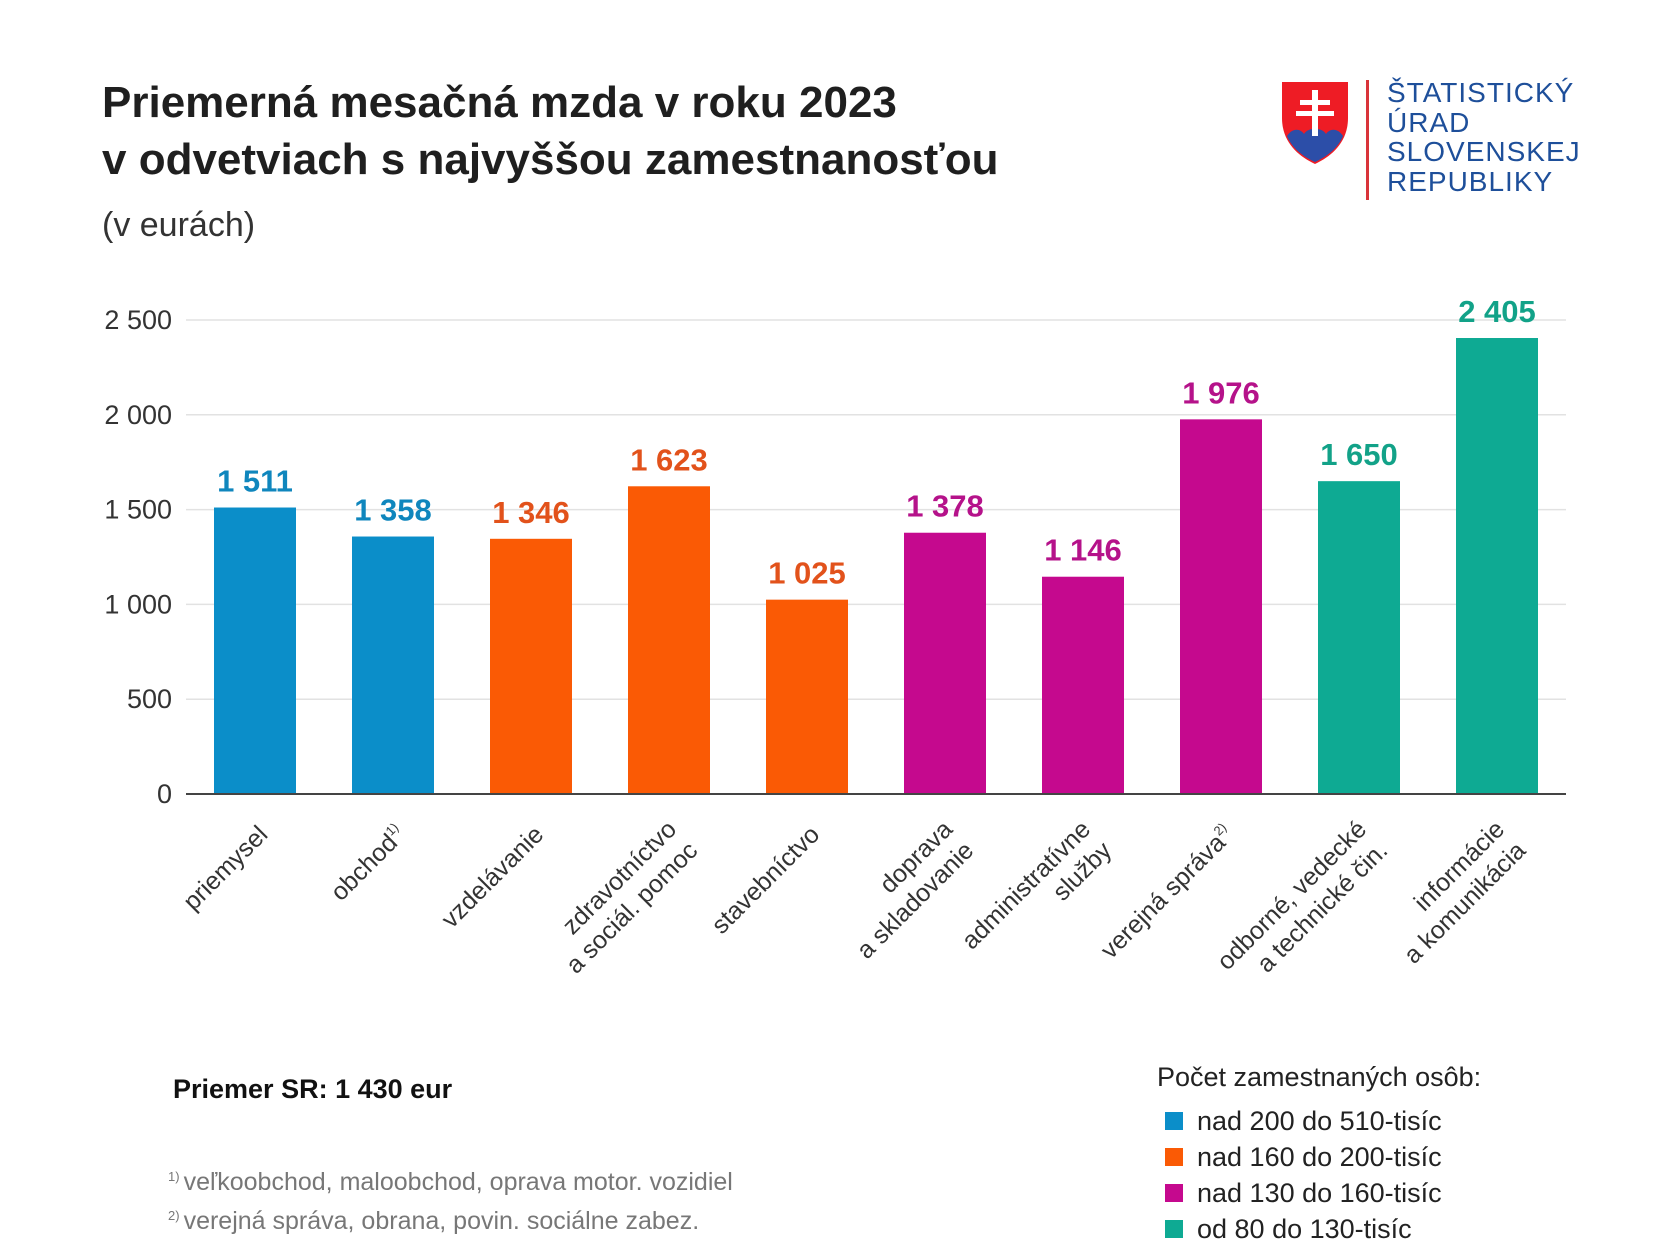  I want to click on legend-item: nad 130 do 160-tisíc, so click(1319, 1193).